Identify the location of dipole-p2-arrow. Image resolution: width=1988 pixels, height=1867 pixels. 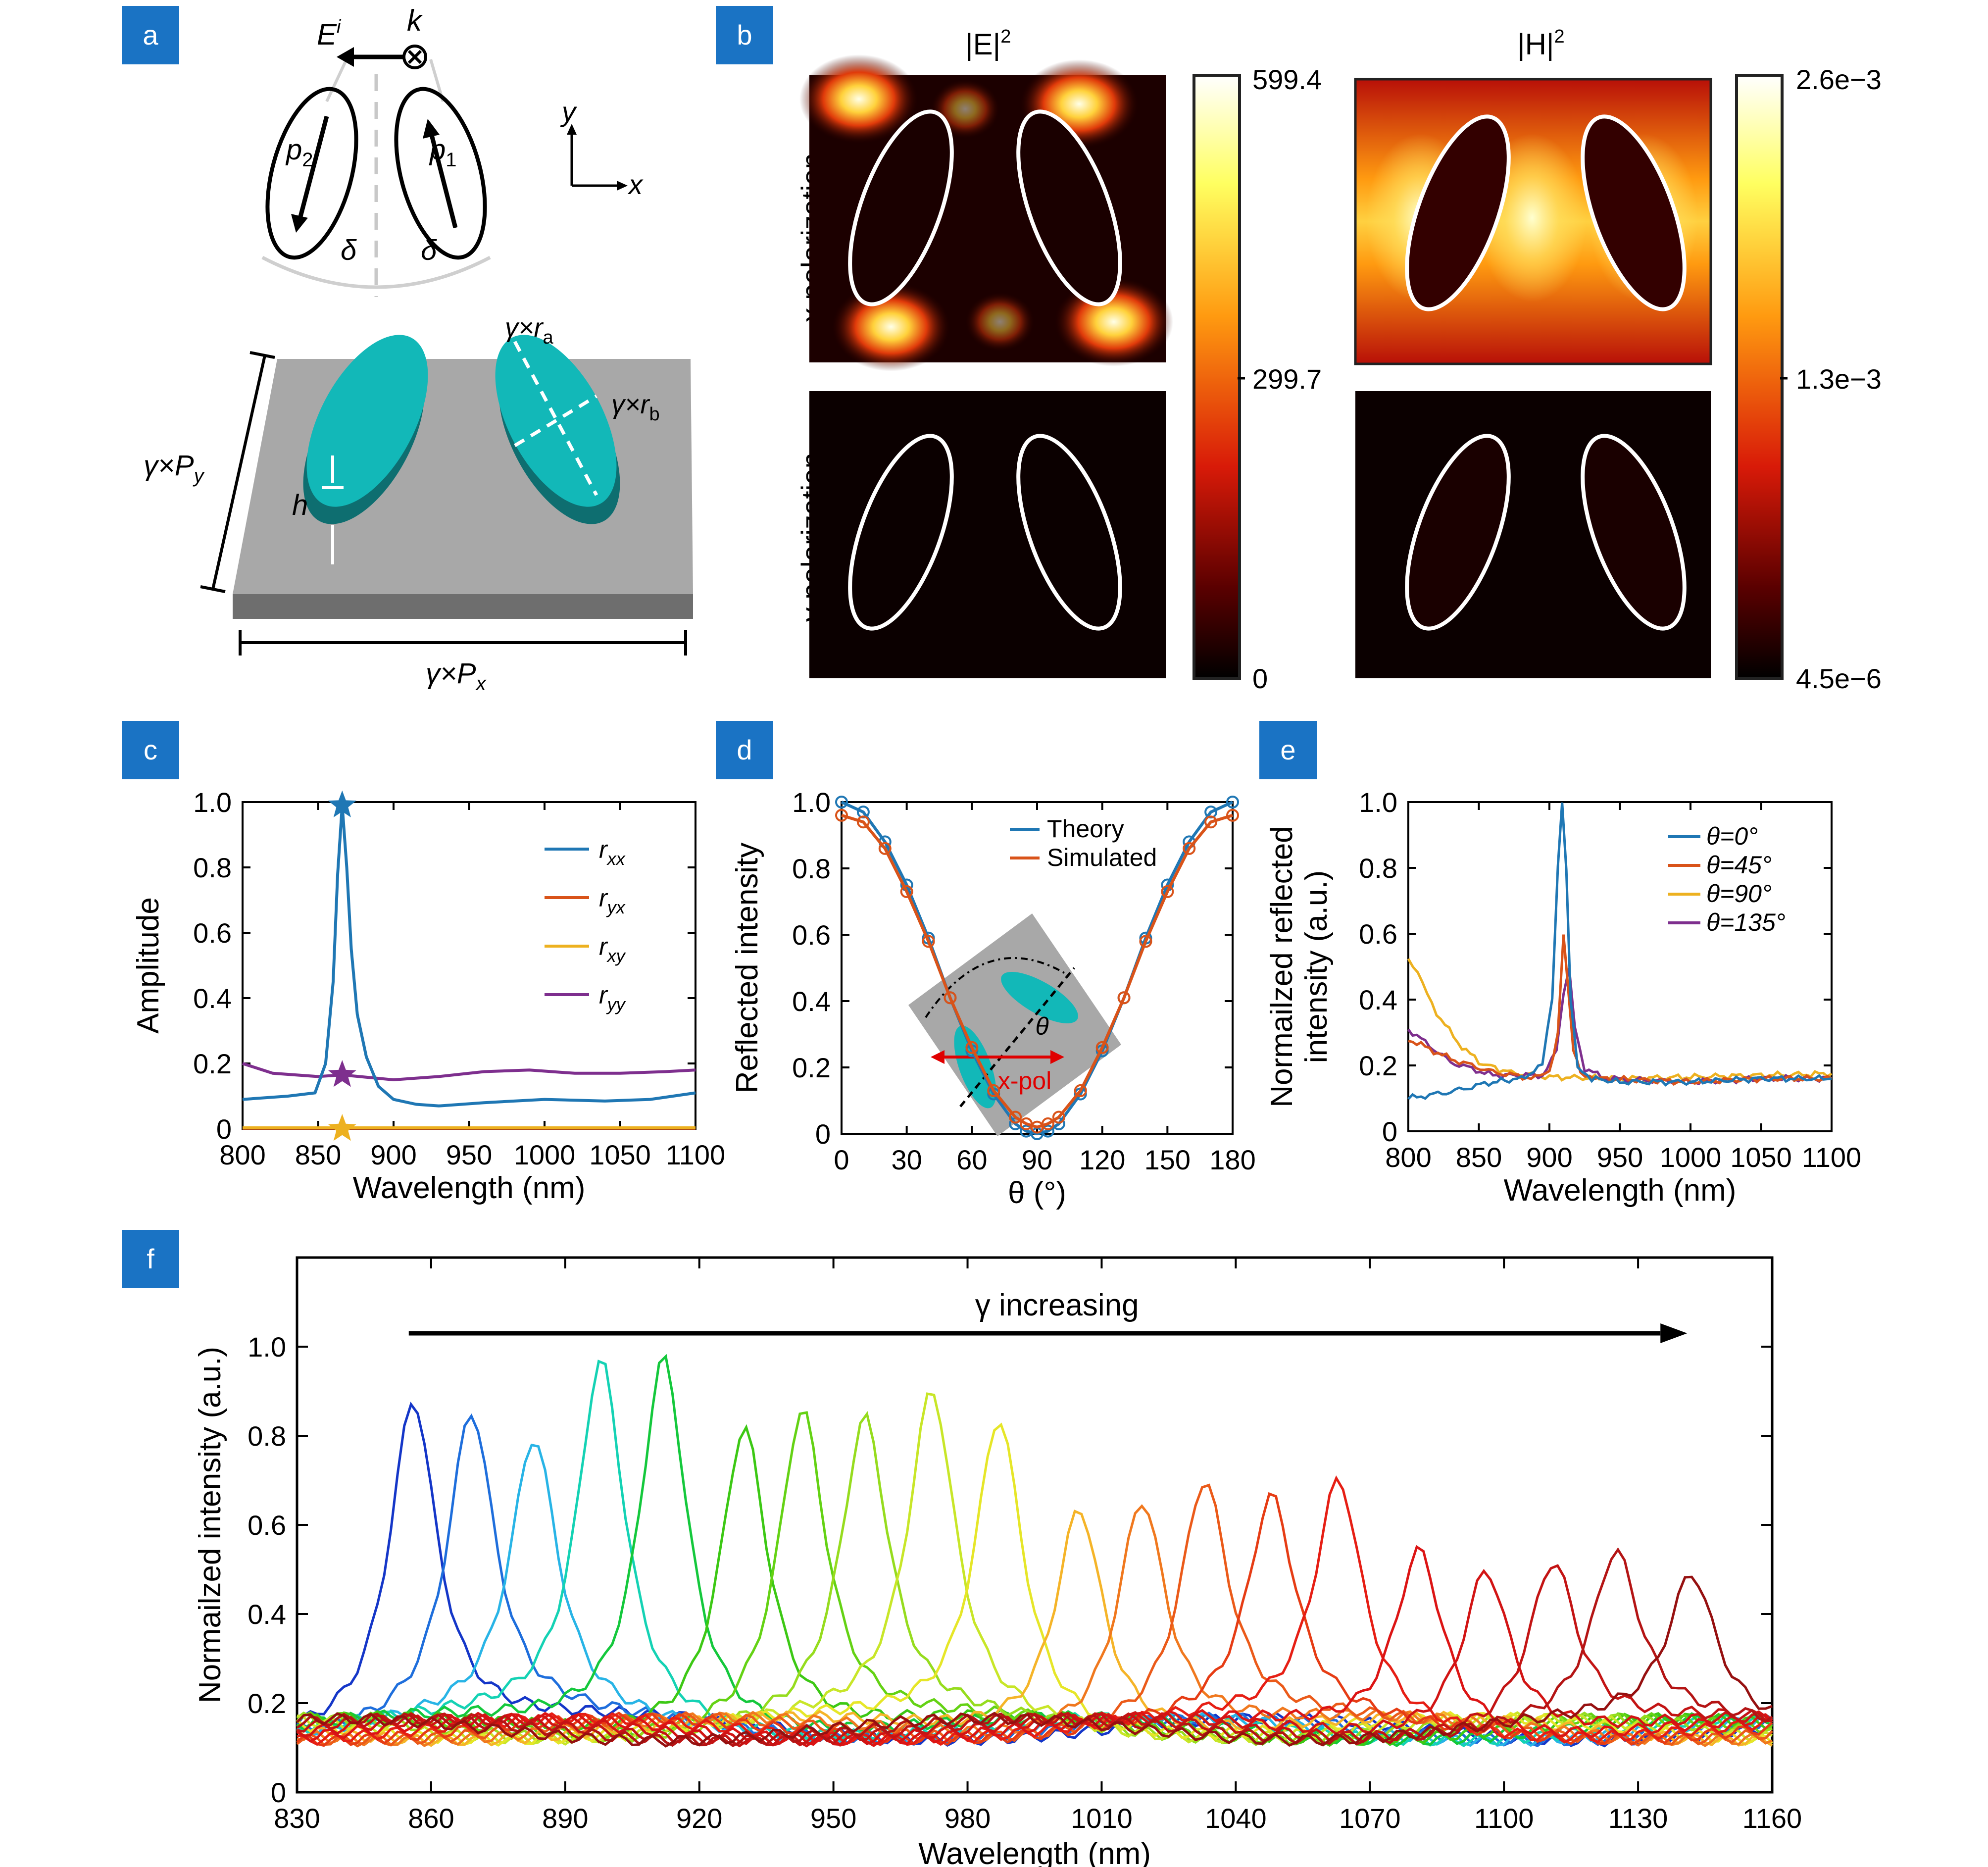
(313, 168).